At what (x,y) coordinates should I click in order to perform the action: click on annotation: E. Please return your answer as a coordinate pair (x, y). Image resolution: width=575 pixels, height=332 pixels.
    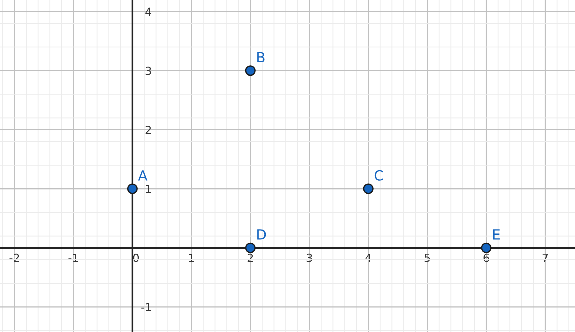
    Looking at the image, I should click on (496, 235).